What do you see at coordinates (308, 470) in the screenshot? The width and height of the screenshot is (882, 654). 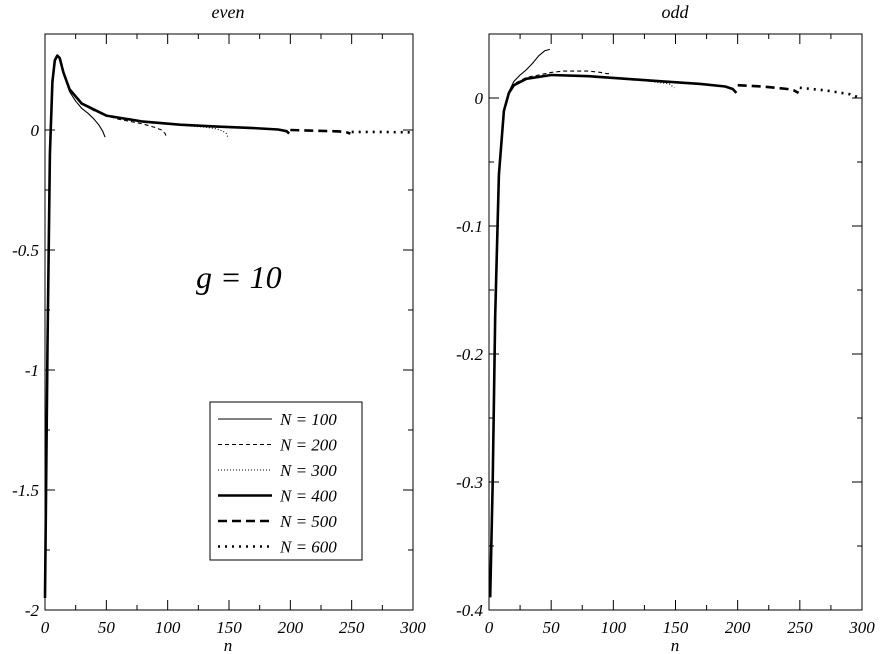 I see `legend-entry: N = 300` at bounding box center [308, 470].